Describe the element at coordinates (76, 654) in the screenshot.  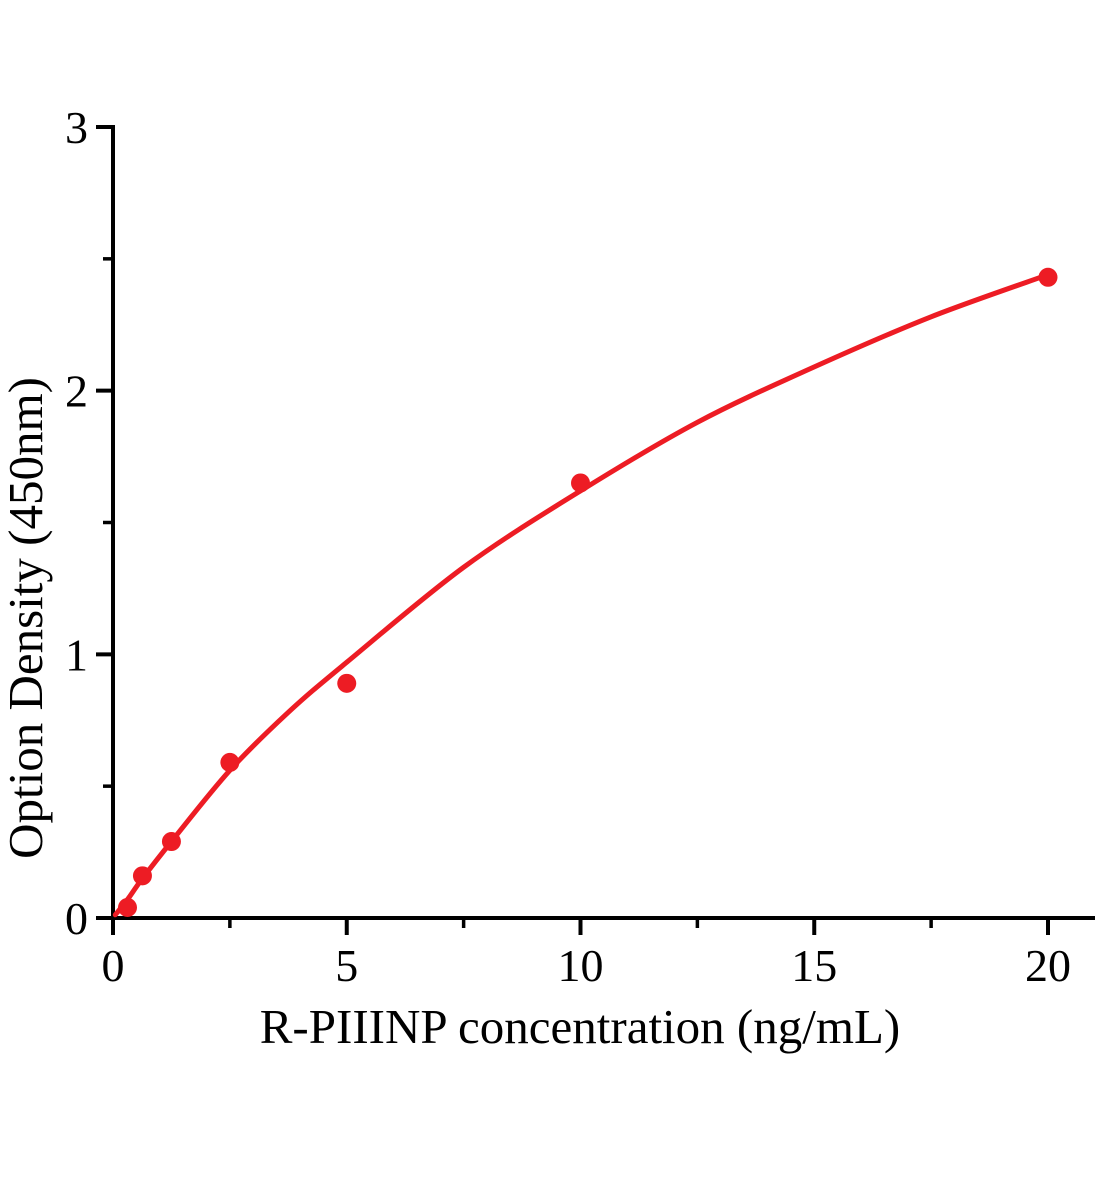
I see `y-tick-label: 1` at that location.